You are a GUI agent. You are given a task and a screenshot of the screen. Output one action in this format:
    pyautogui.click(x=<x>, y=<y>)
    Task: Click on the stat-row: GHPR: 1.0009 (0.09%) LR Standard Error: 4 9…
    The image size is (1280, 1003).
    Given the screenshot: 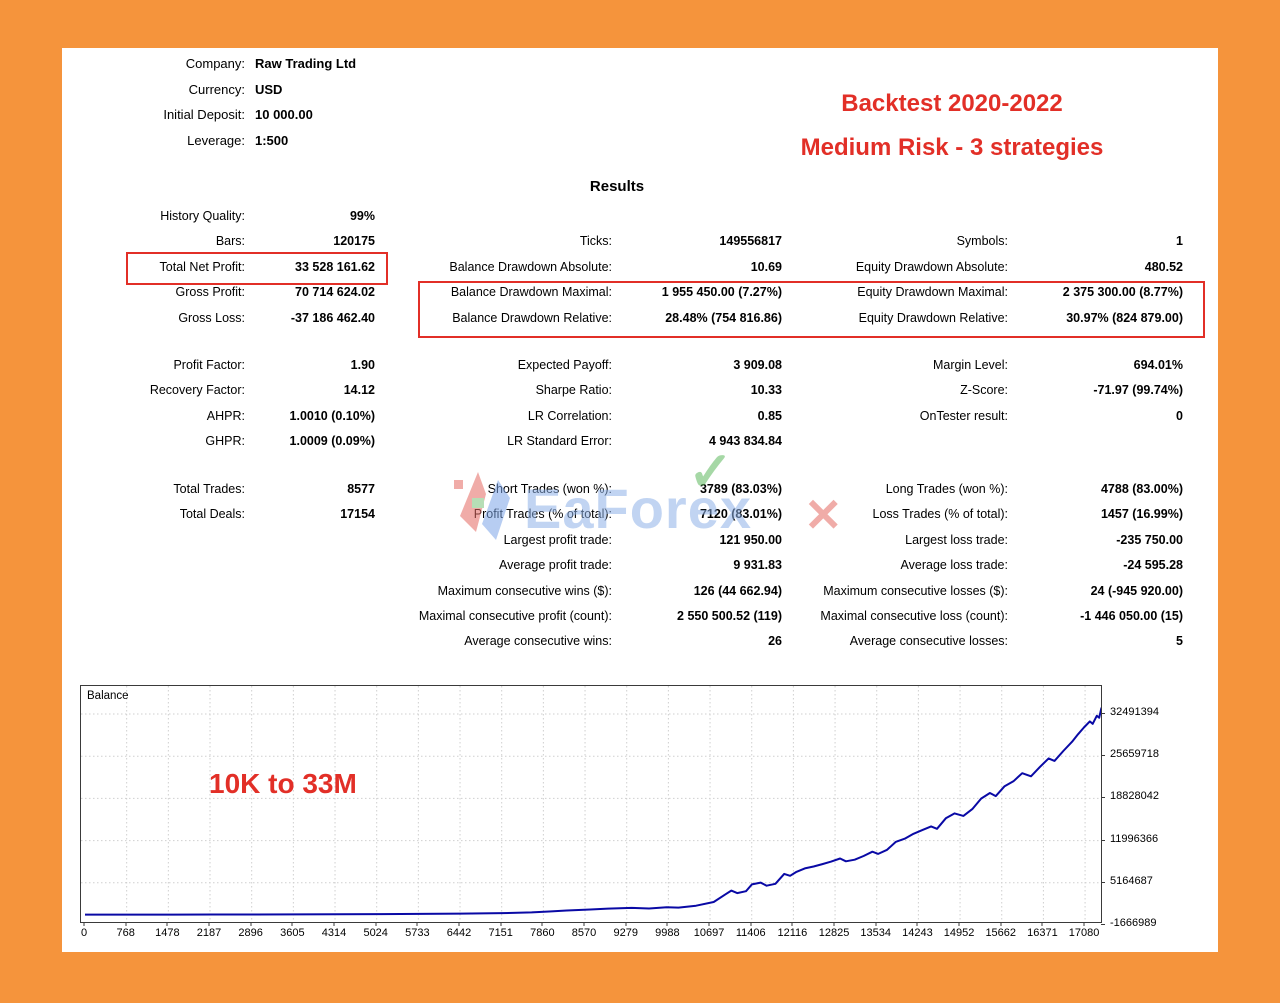 What is the action you would take?
    pyautogui.click(x=622, y=441)
    